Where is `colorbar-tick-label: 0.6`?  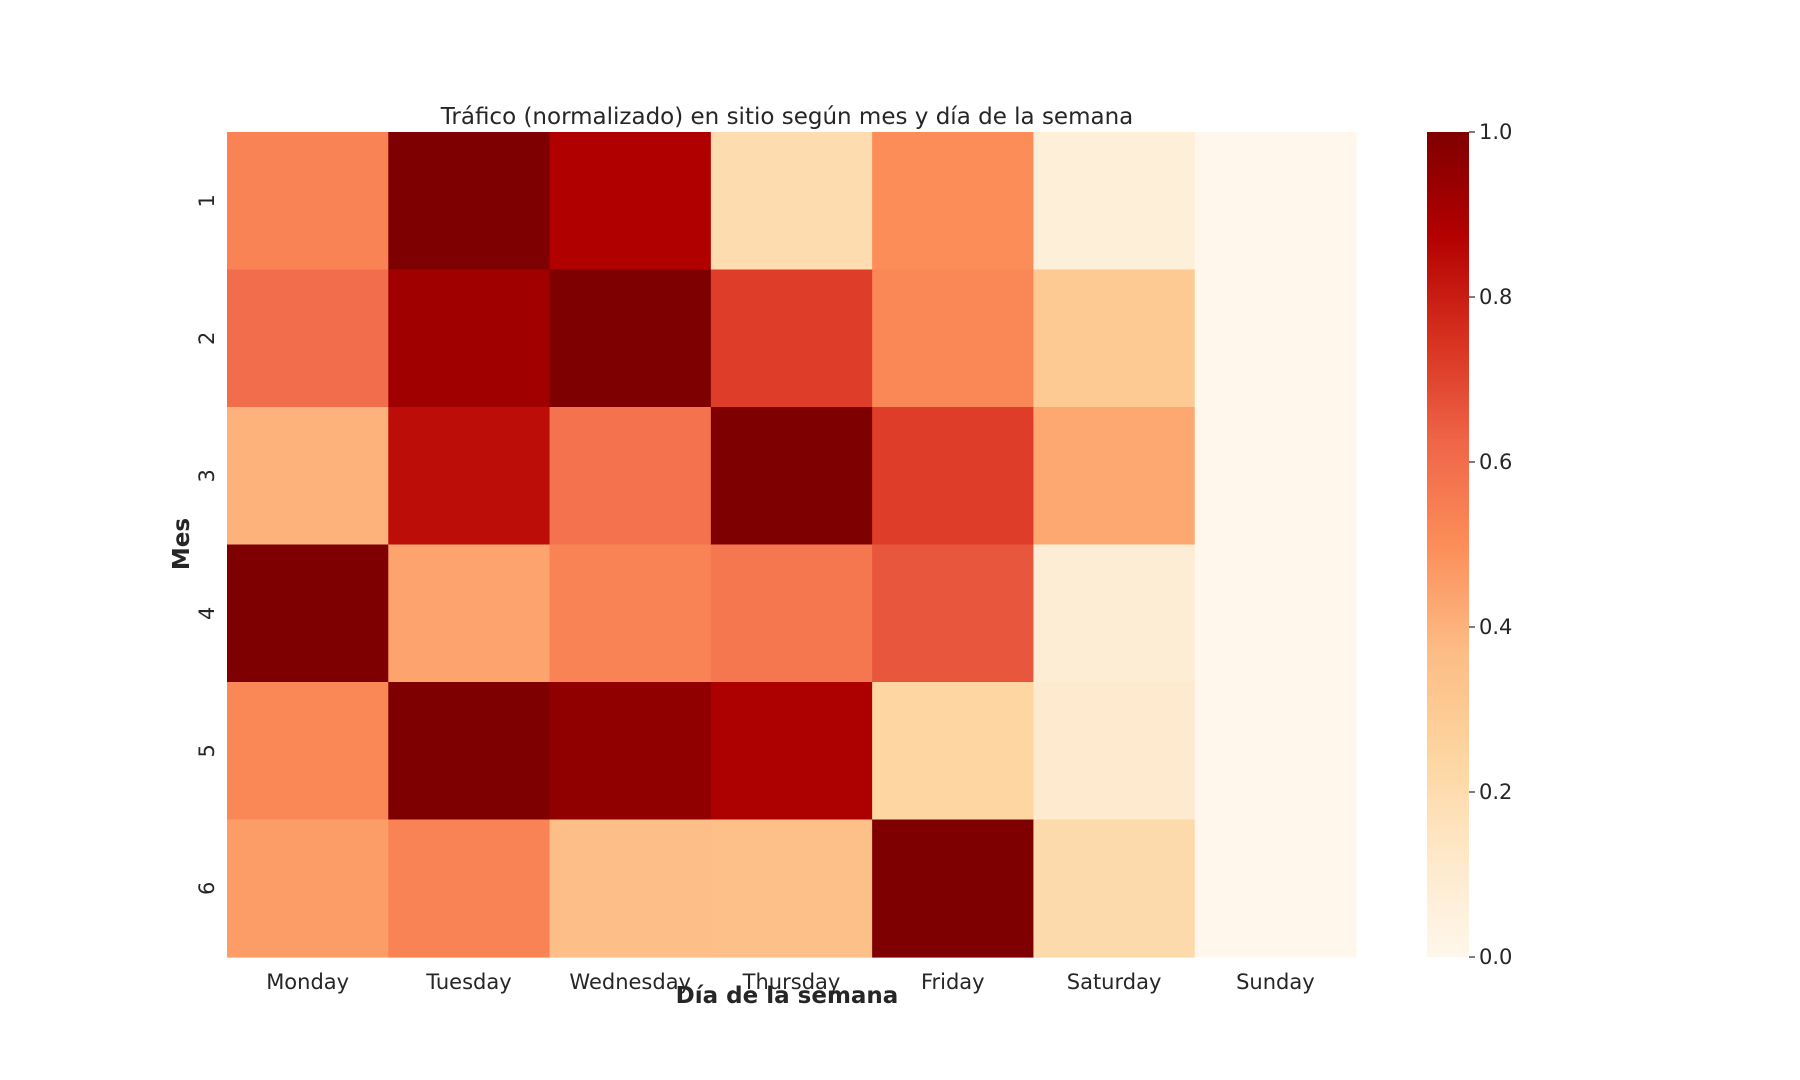
colorbar-tick-label: 0.6 is located at coordinates (1495, 462).